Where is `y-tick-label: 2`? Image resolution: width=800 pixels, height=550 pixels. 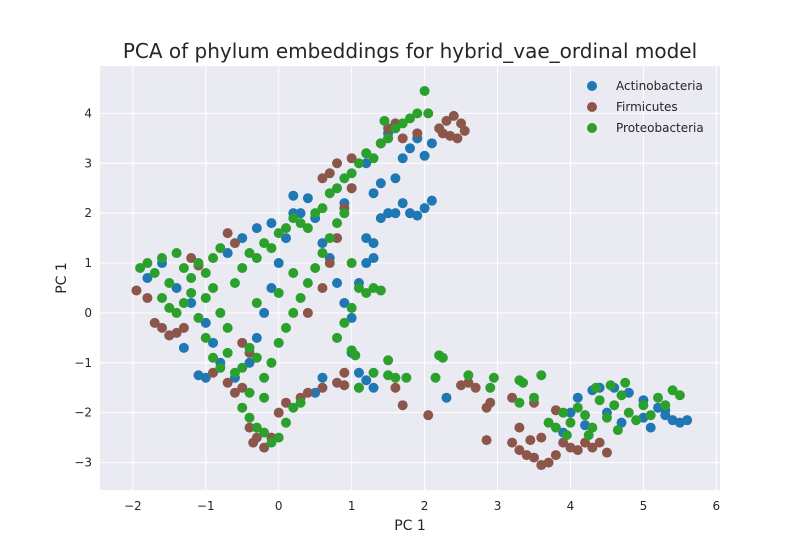
y-tick-label: 2 is located at coordinates (88, 213).